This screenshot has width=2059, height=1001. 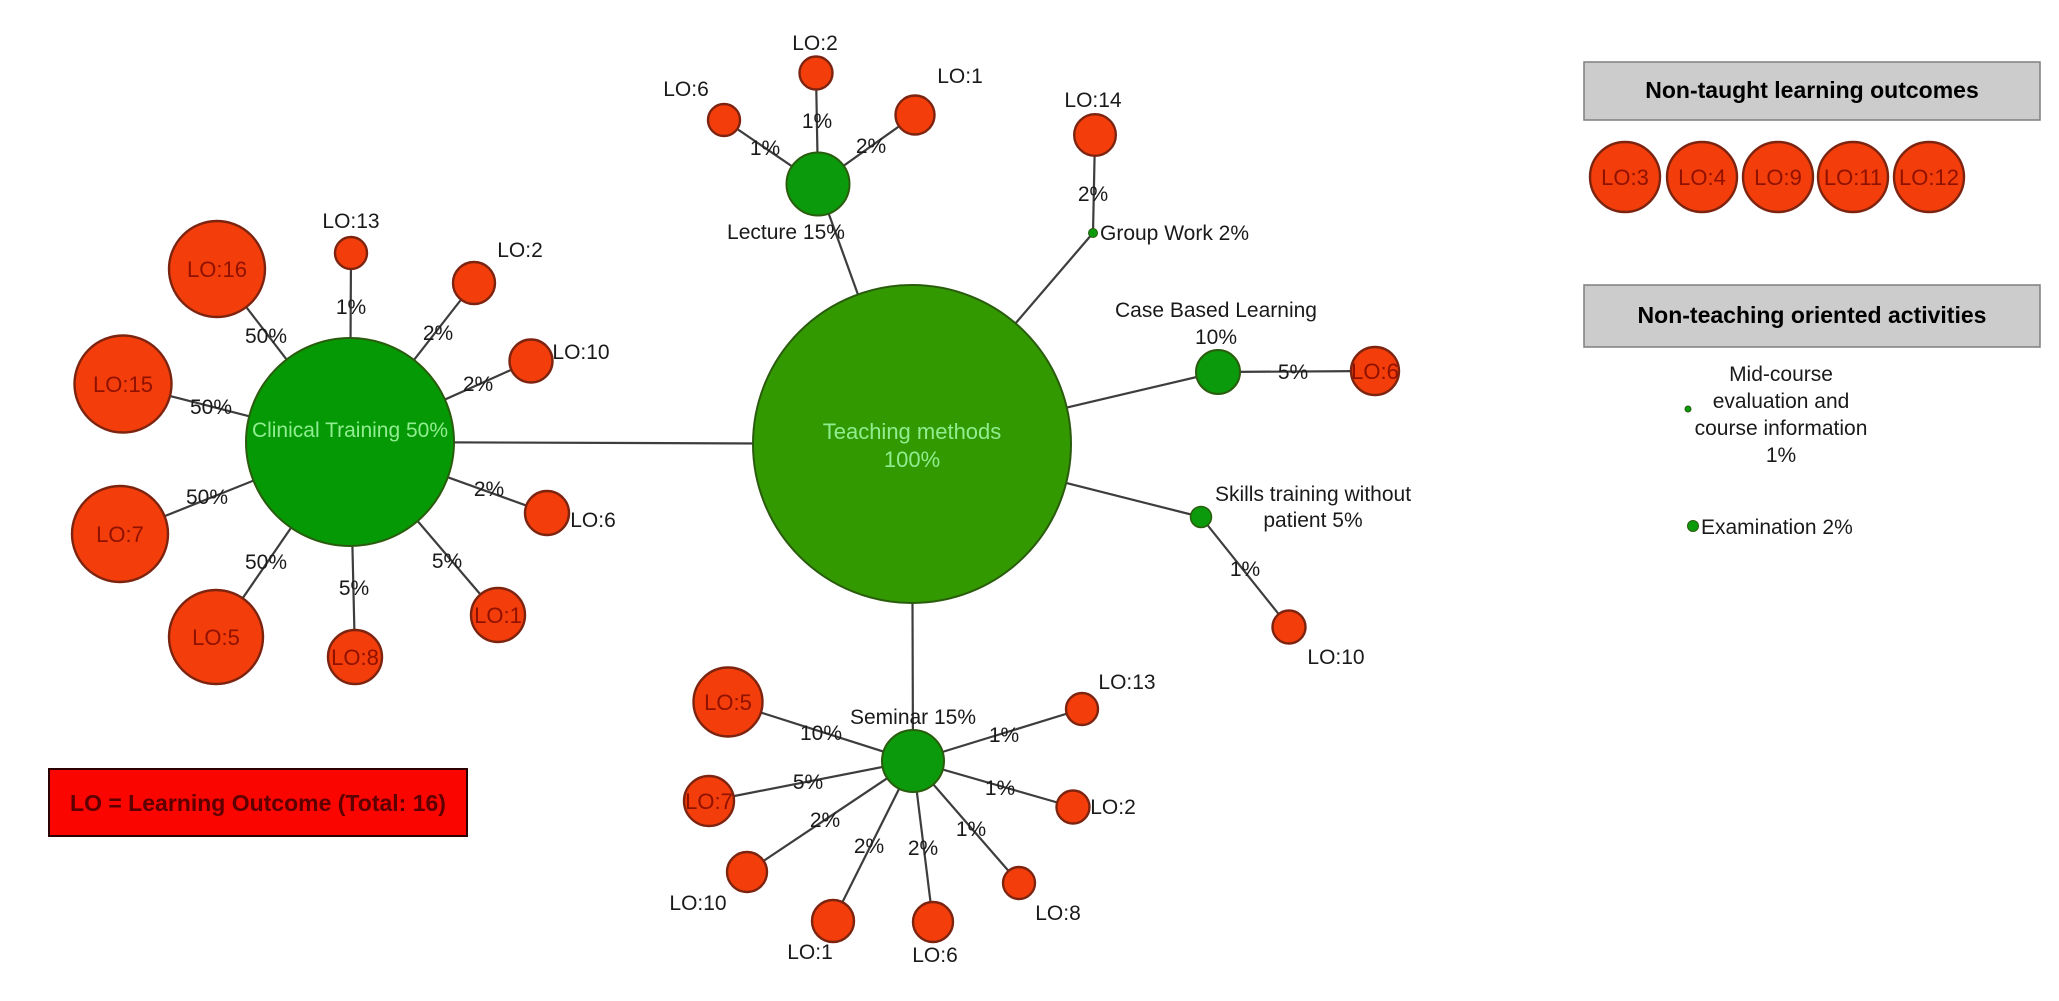 What do you see at coordinates (1216, 310) in the screenshot?
I see `svg-text: Case Based Learning` at bounding box center [1216, 310].